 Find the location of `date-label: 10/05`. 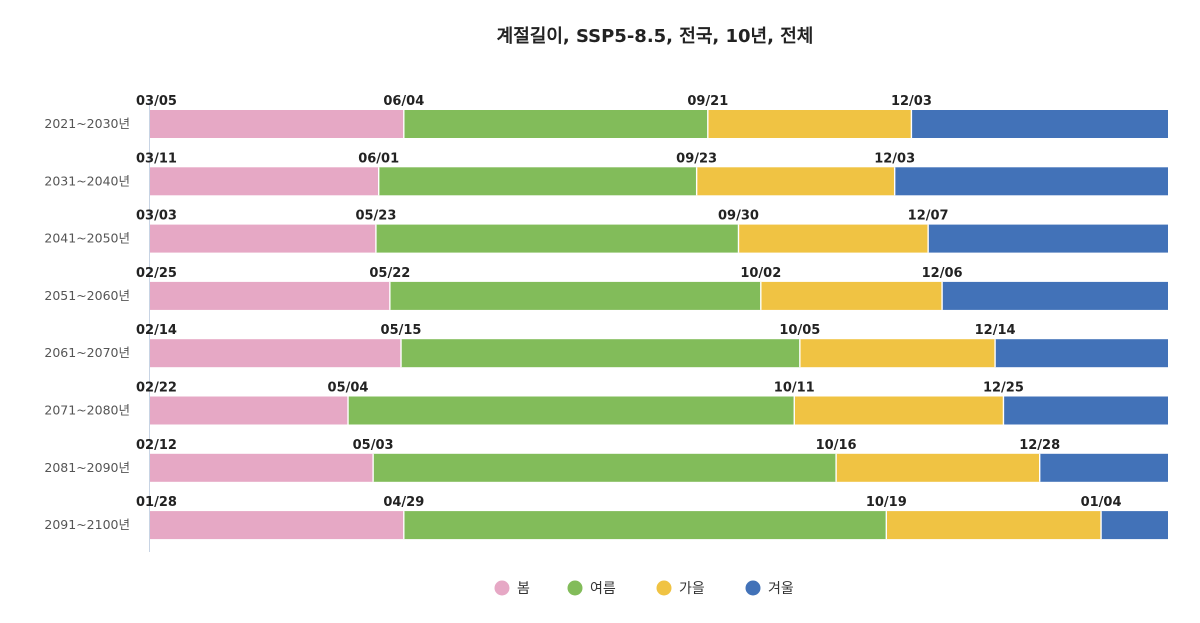

date-label: 10/05 is located at coordinates (799, 330).